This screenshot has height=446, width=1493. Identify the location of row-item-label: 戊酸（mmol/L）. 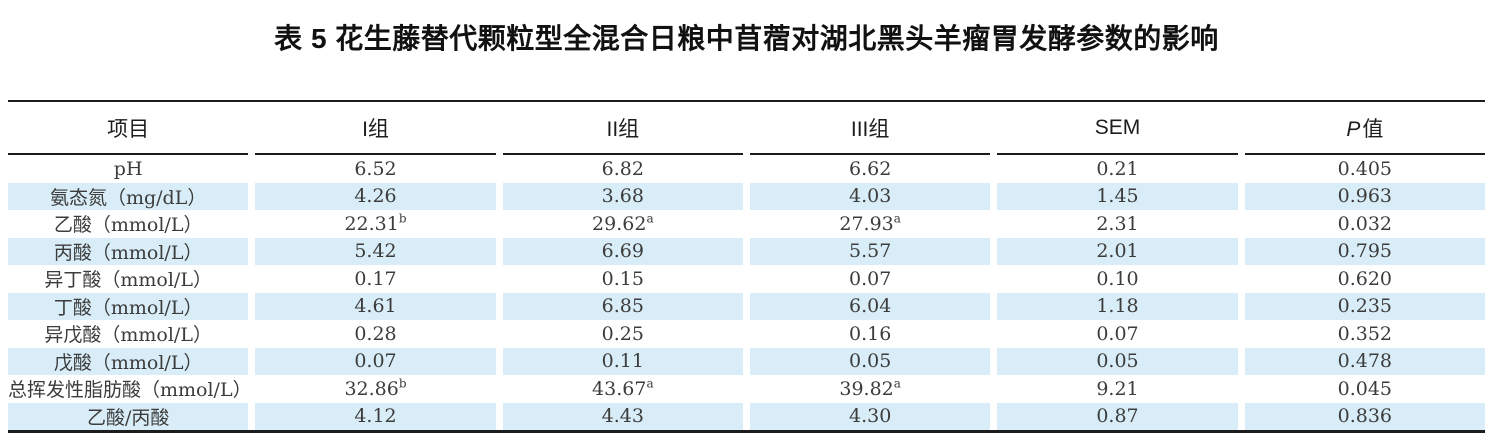
(128, 361).